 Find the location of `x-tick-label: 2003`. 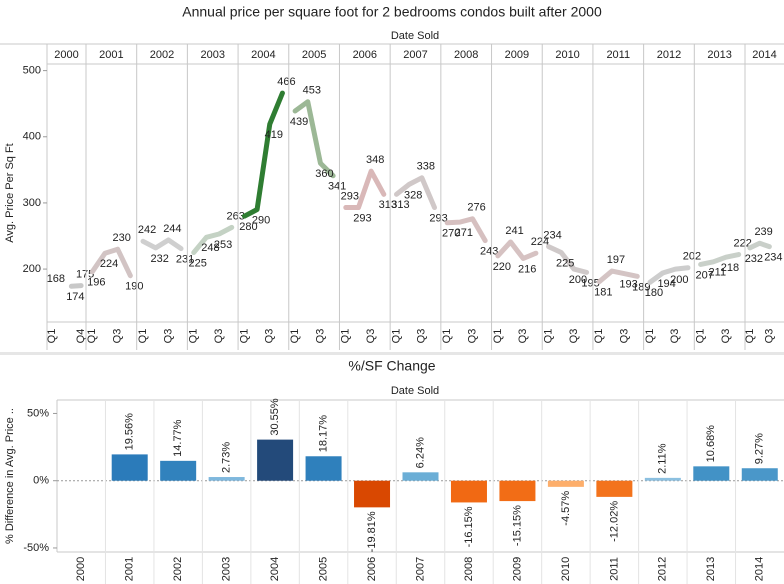

x-tick-label: 2003 is located at coordinates (227, 569).